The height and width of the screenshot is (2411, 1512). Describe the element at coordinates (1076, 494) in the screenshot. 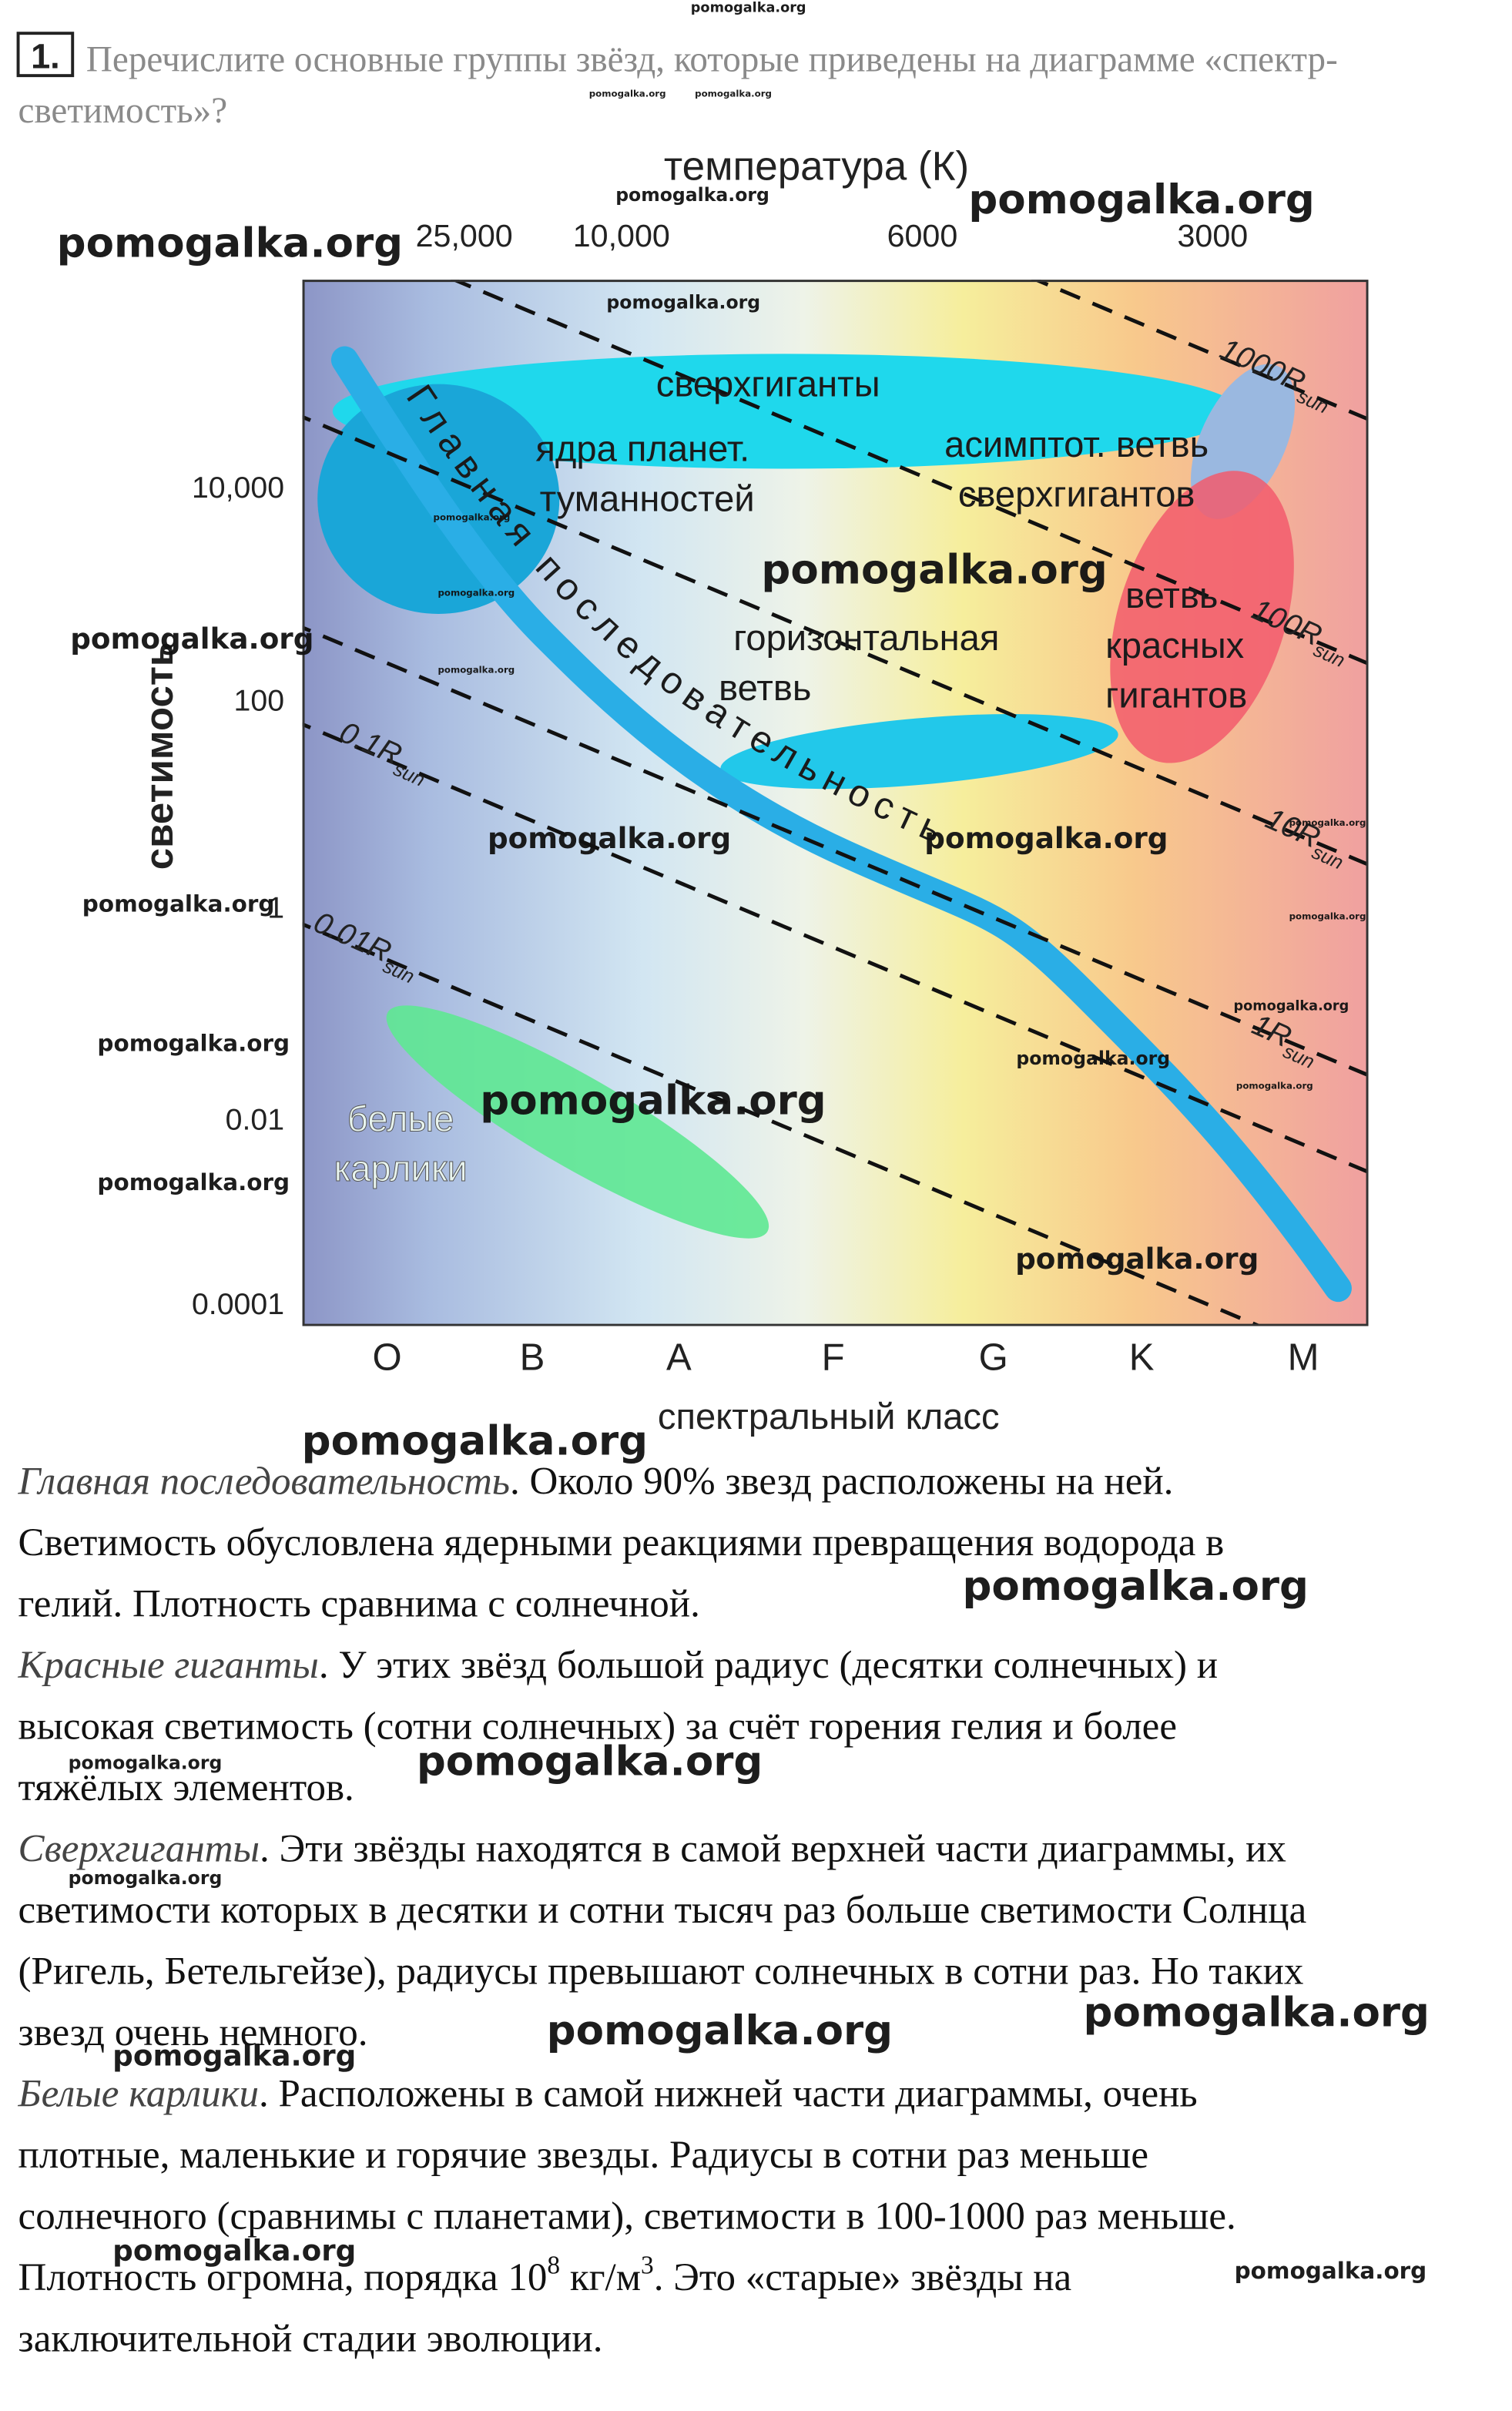

I see `region-label: сверхгигантов` at that location.